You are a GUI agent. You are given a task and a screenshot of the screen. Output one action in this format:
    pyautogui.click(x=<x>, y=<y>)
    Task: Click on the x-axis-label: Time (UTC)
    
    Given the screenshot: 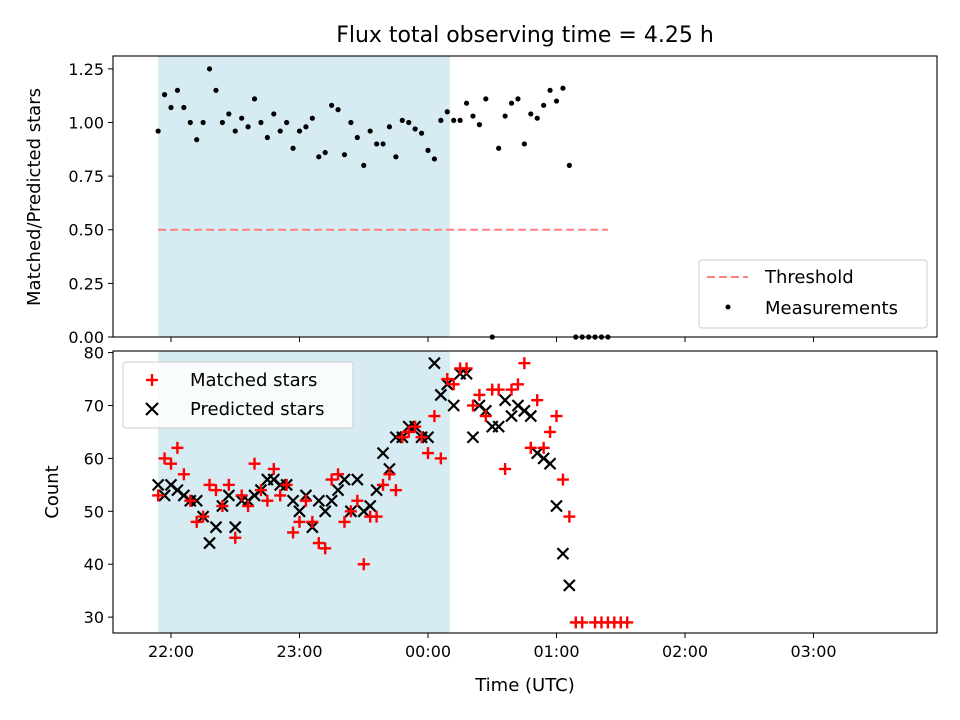 What is the action you would take?
    pyautogui.click(x=524, y=685)
    